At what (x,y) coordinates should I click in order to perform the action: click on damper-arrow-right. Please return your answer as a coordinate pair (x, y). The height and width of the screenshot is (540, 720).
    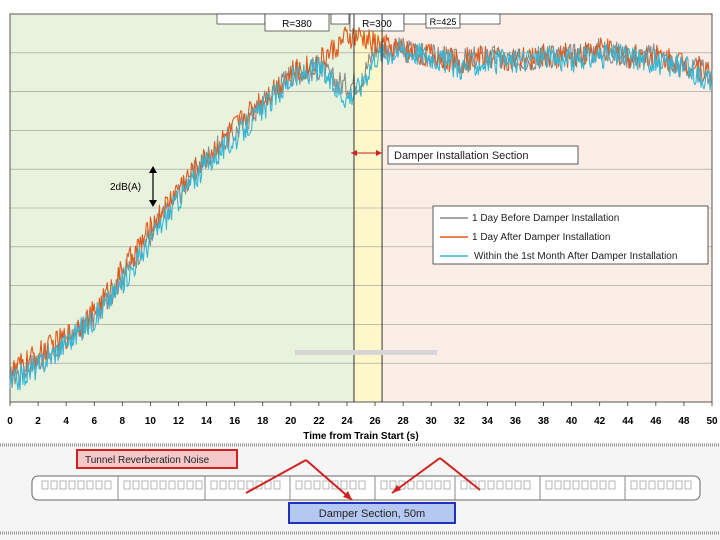
    Looking at the image, I should click on (379, 153).